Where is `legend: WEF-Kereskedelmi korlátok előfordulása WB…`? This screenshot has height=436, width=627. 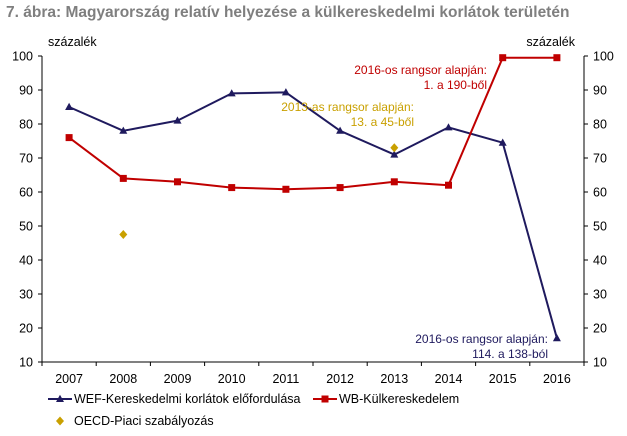
legend: WEF-Kereskedelmi korlátok előfordulása WB… is located at coordinates (253, 410).